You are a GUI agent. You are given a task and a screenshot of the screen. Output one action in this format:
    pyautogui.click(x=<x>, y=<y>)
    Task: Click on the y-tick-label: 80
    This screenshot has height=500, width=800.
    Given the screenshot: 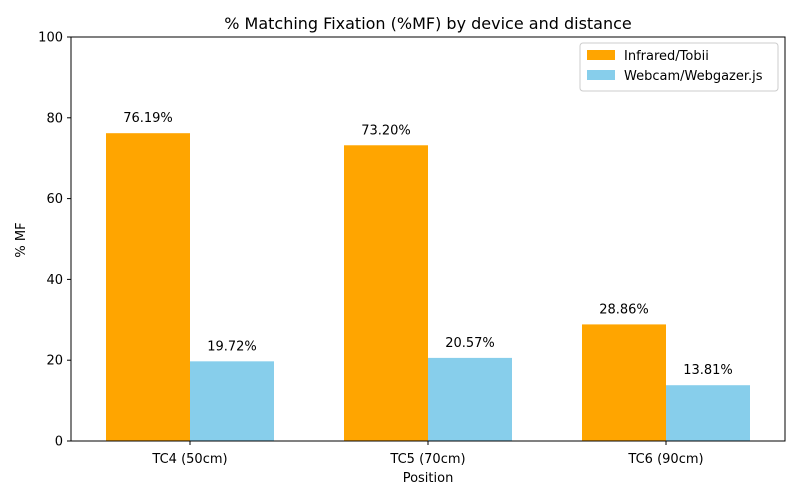 What is the action you would take?
    pyautogui.click(x=54, y=118)
    